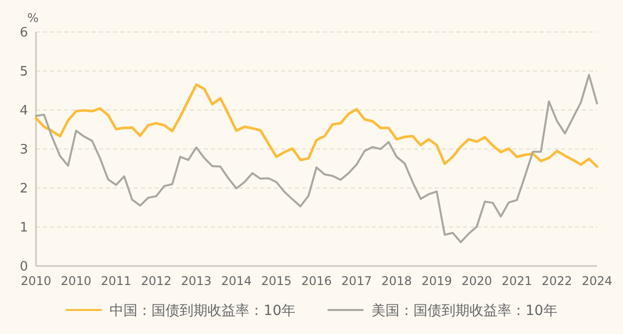  Describe the element at coordinates (236, 281) in the screenshot. I see `x-tick-label: 2014` at that location.